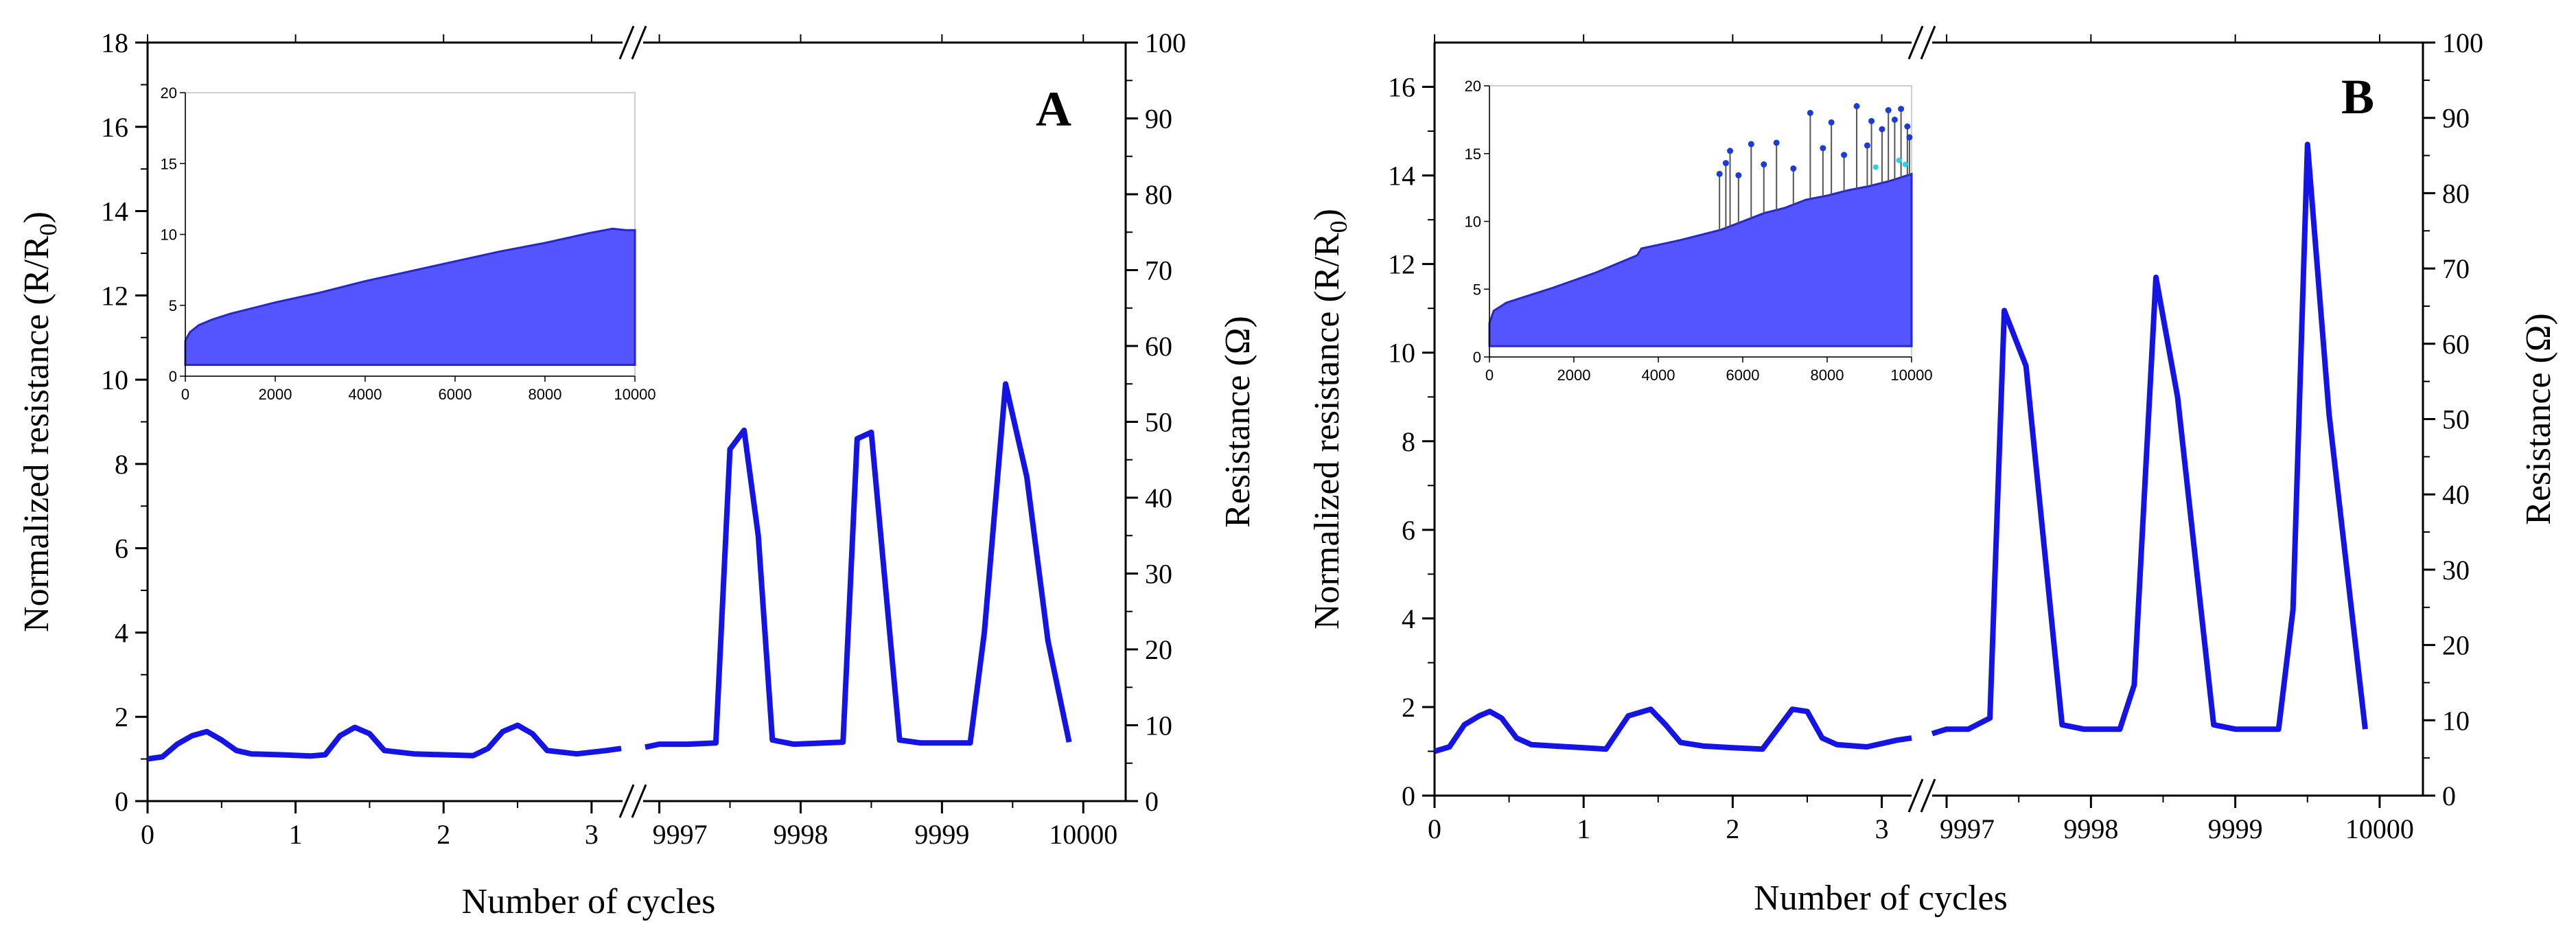 The image size is (2576, 948). I want to click on y-tick-label: 18, so click(114, 42).